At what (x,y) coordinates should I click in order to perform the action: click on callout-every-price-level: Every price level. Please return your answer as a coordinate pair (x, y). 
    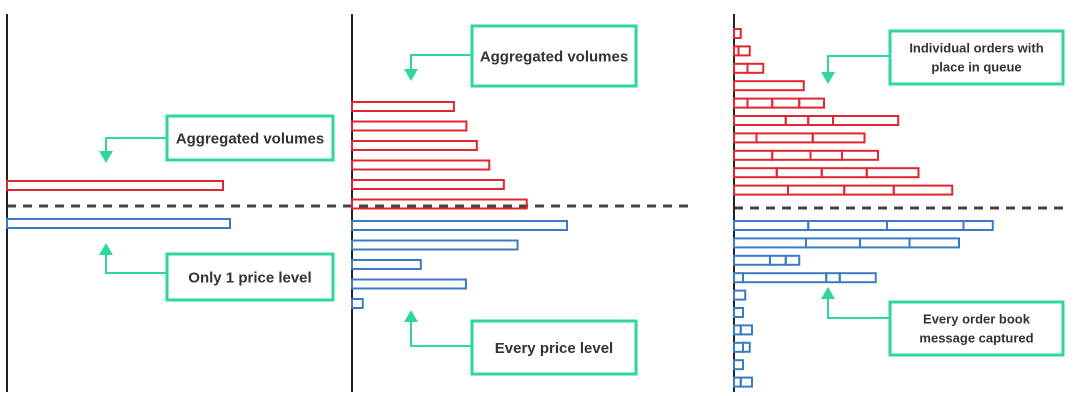
    Looking at the image, I should click on (521, 343).